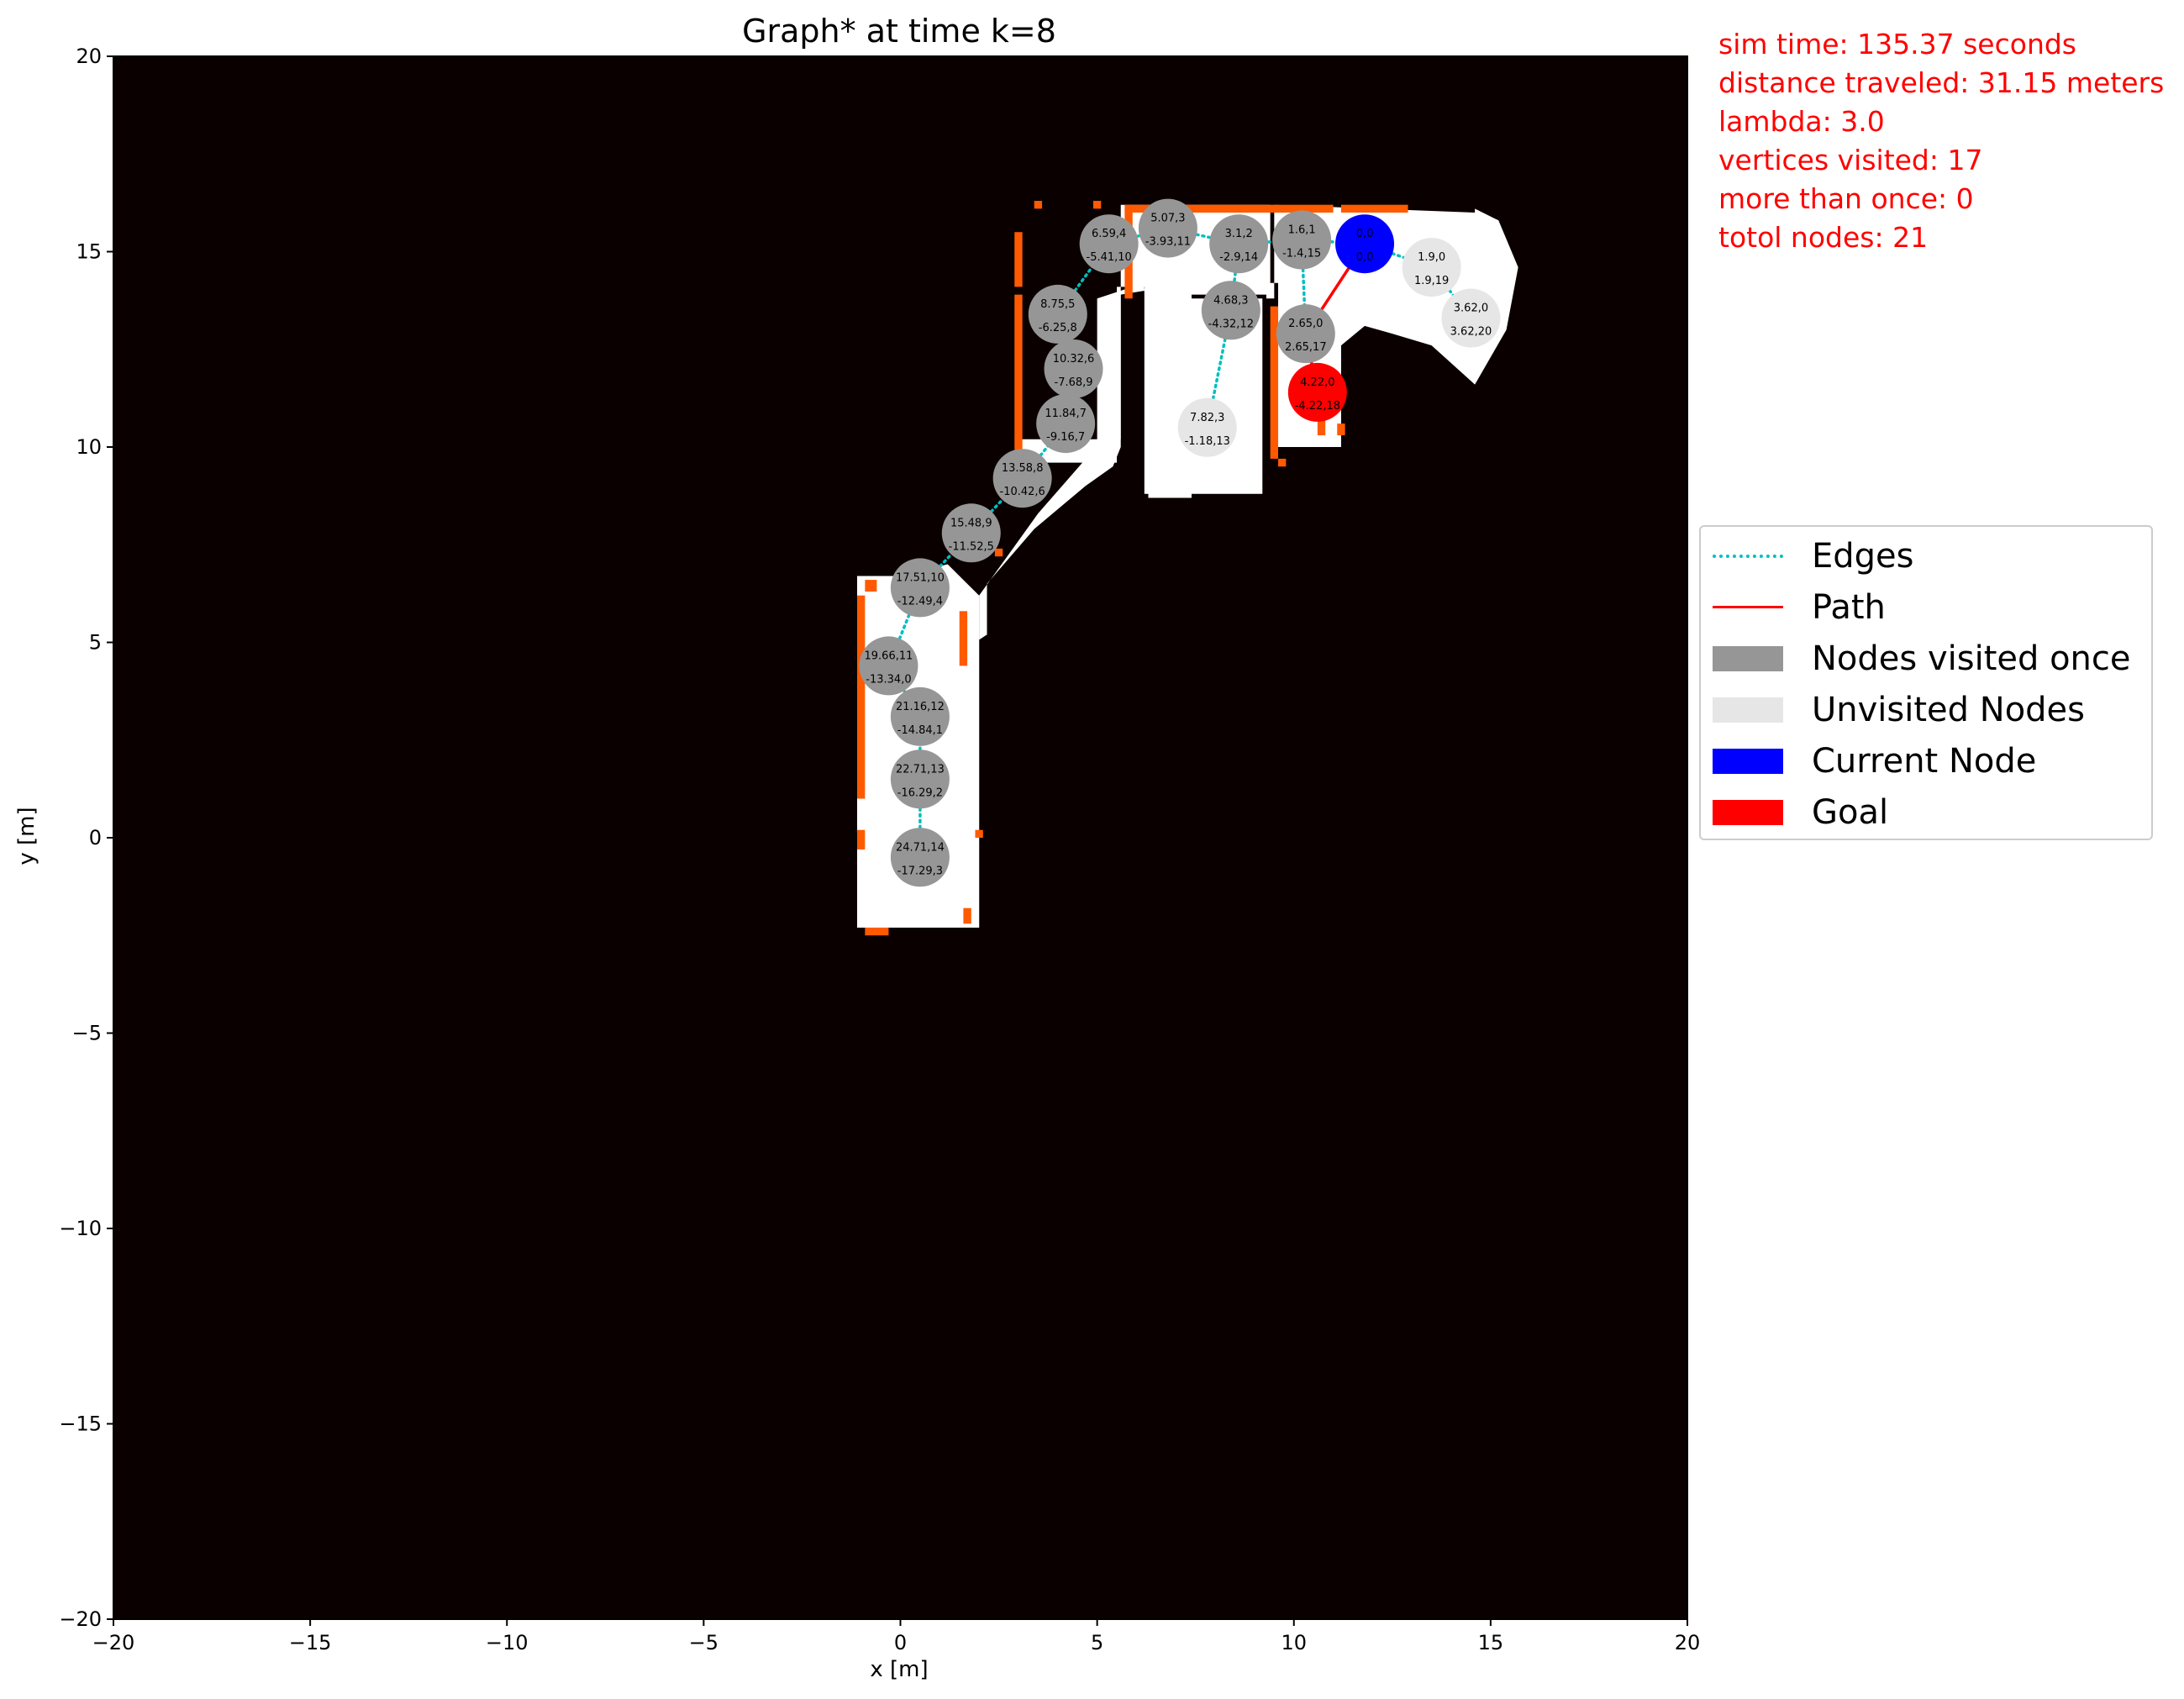  Describe the element at coordinates (1230, 300) in the screenshot. I see `node-label-top: 4.68,3` at that location.